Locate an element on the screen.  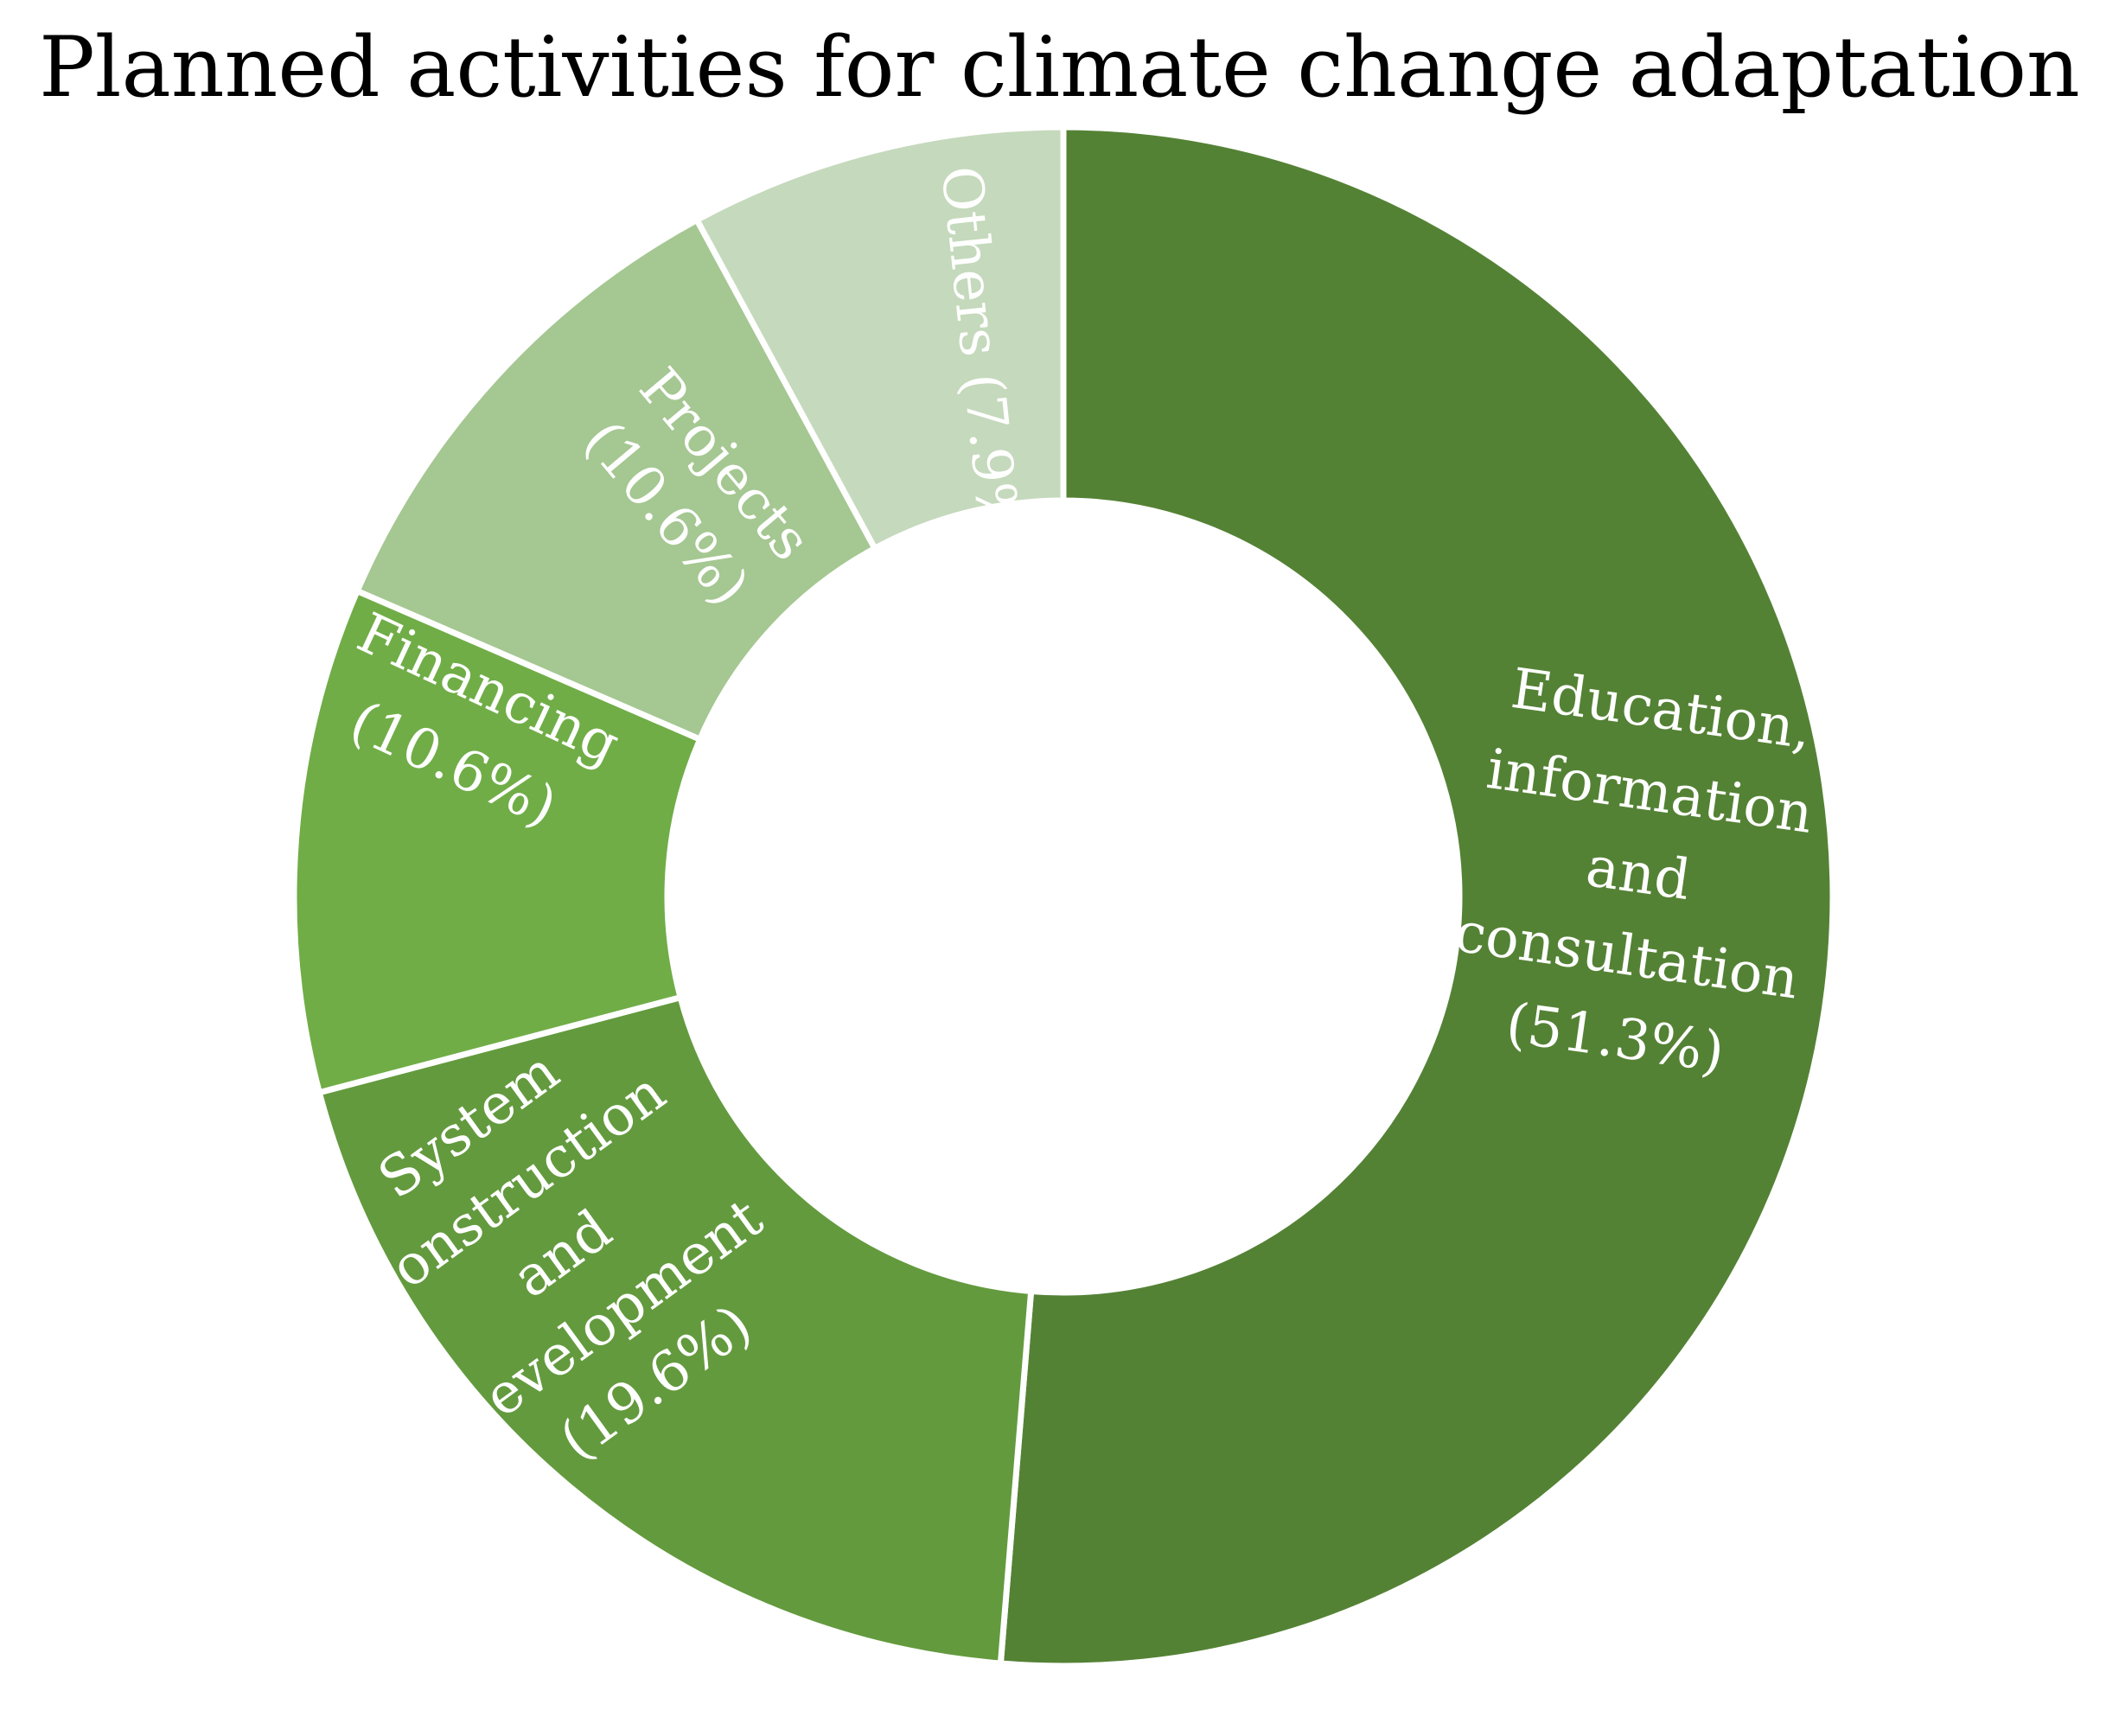
donut-slice-projects is located at coordinates (616, 479).